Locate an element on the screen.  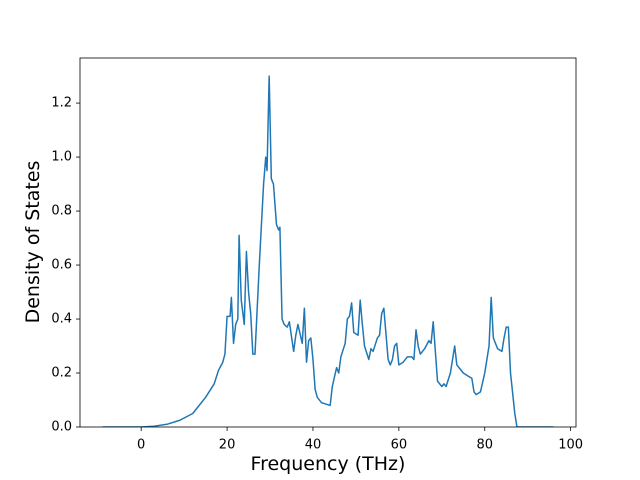
x-tick-label: 80 is located at coordinates (484, 445).